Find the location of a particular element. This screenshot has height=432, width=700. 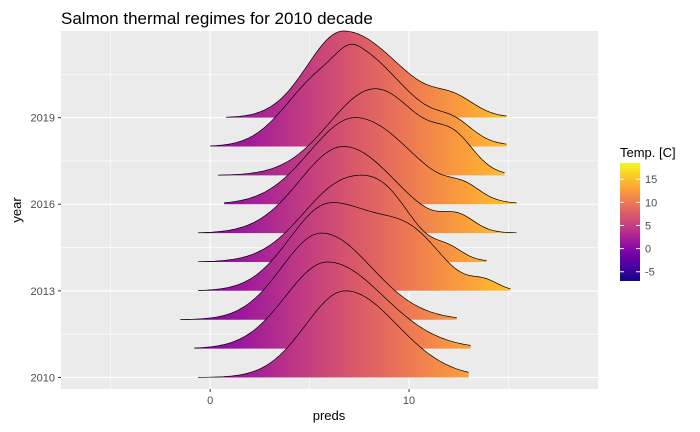

ridge-outline-2018 is located at coordinates (358, 95).